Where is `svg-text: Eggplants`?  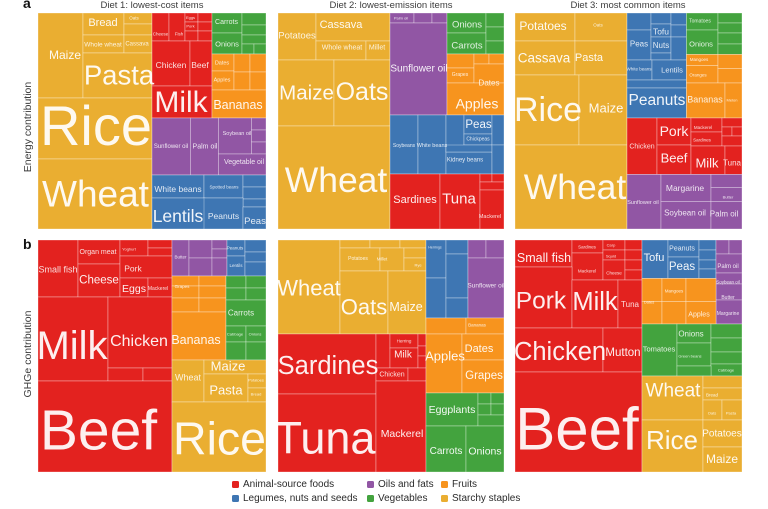
svg-text: Eggplants is located at coordinates (452, 410).